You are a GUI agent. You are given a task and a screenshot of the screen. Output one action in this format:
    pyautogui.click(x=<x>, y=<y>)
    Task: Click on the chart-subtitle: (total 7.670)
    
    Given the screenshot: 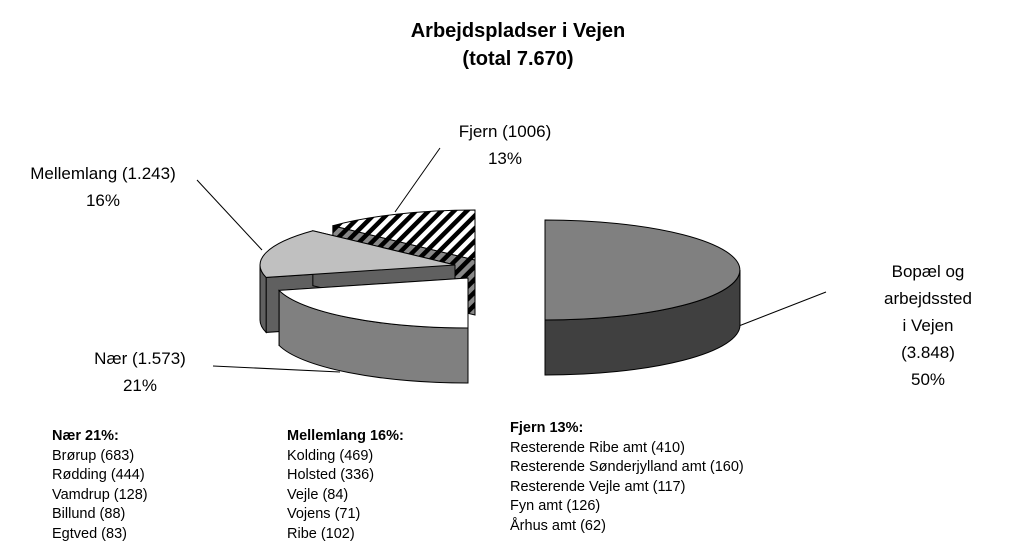 What is the action you would take?
    pyautogui.click(x=518, y=59)
    